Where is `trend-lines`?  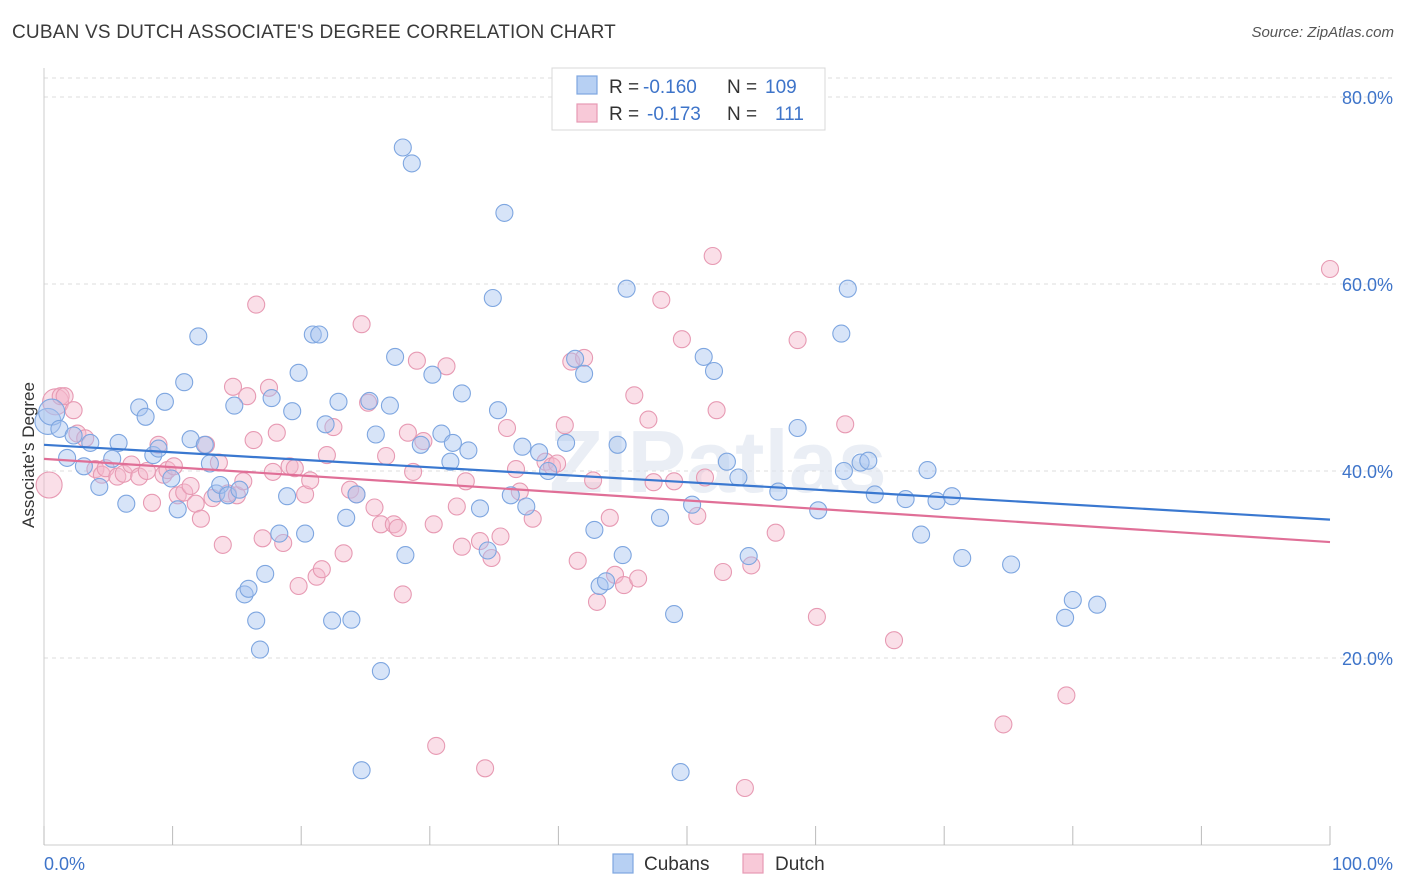
trend-lines is located at coordinates (687, 493).